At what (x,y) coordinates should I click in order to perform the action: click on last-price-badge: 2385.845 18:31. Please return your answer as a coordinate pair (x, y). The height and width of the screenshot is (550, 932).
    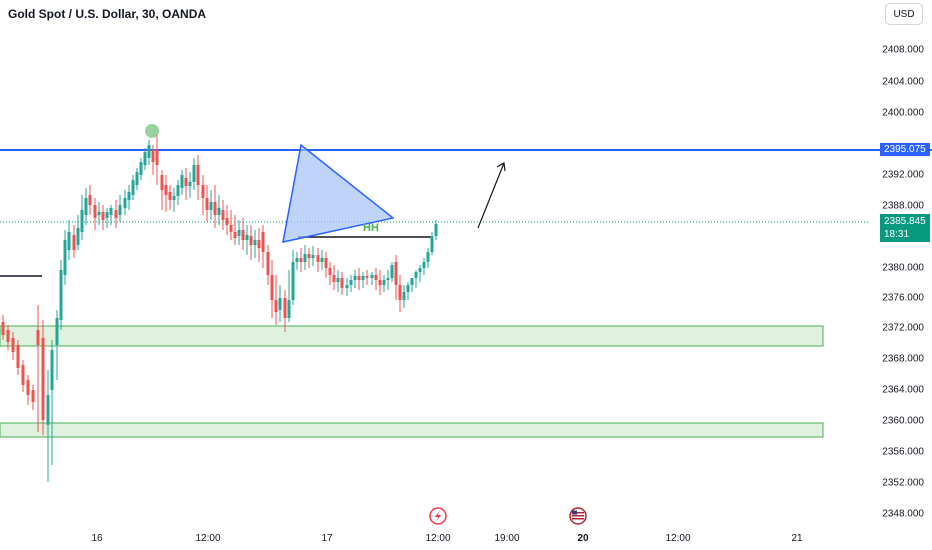
    Looking at the image, I should click on (905, 228).